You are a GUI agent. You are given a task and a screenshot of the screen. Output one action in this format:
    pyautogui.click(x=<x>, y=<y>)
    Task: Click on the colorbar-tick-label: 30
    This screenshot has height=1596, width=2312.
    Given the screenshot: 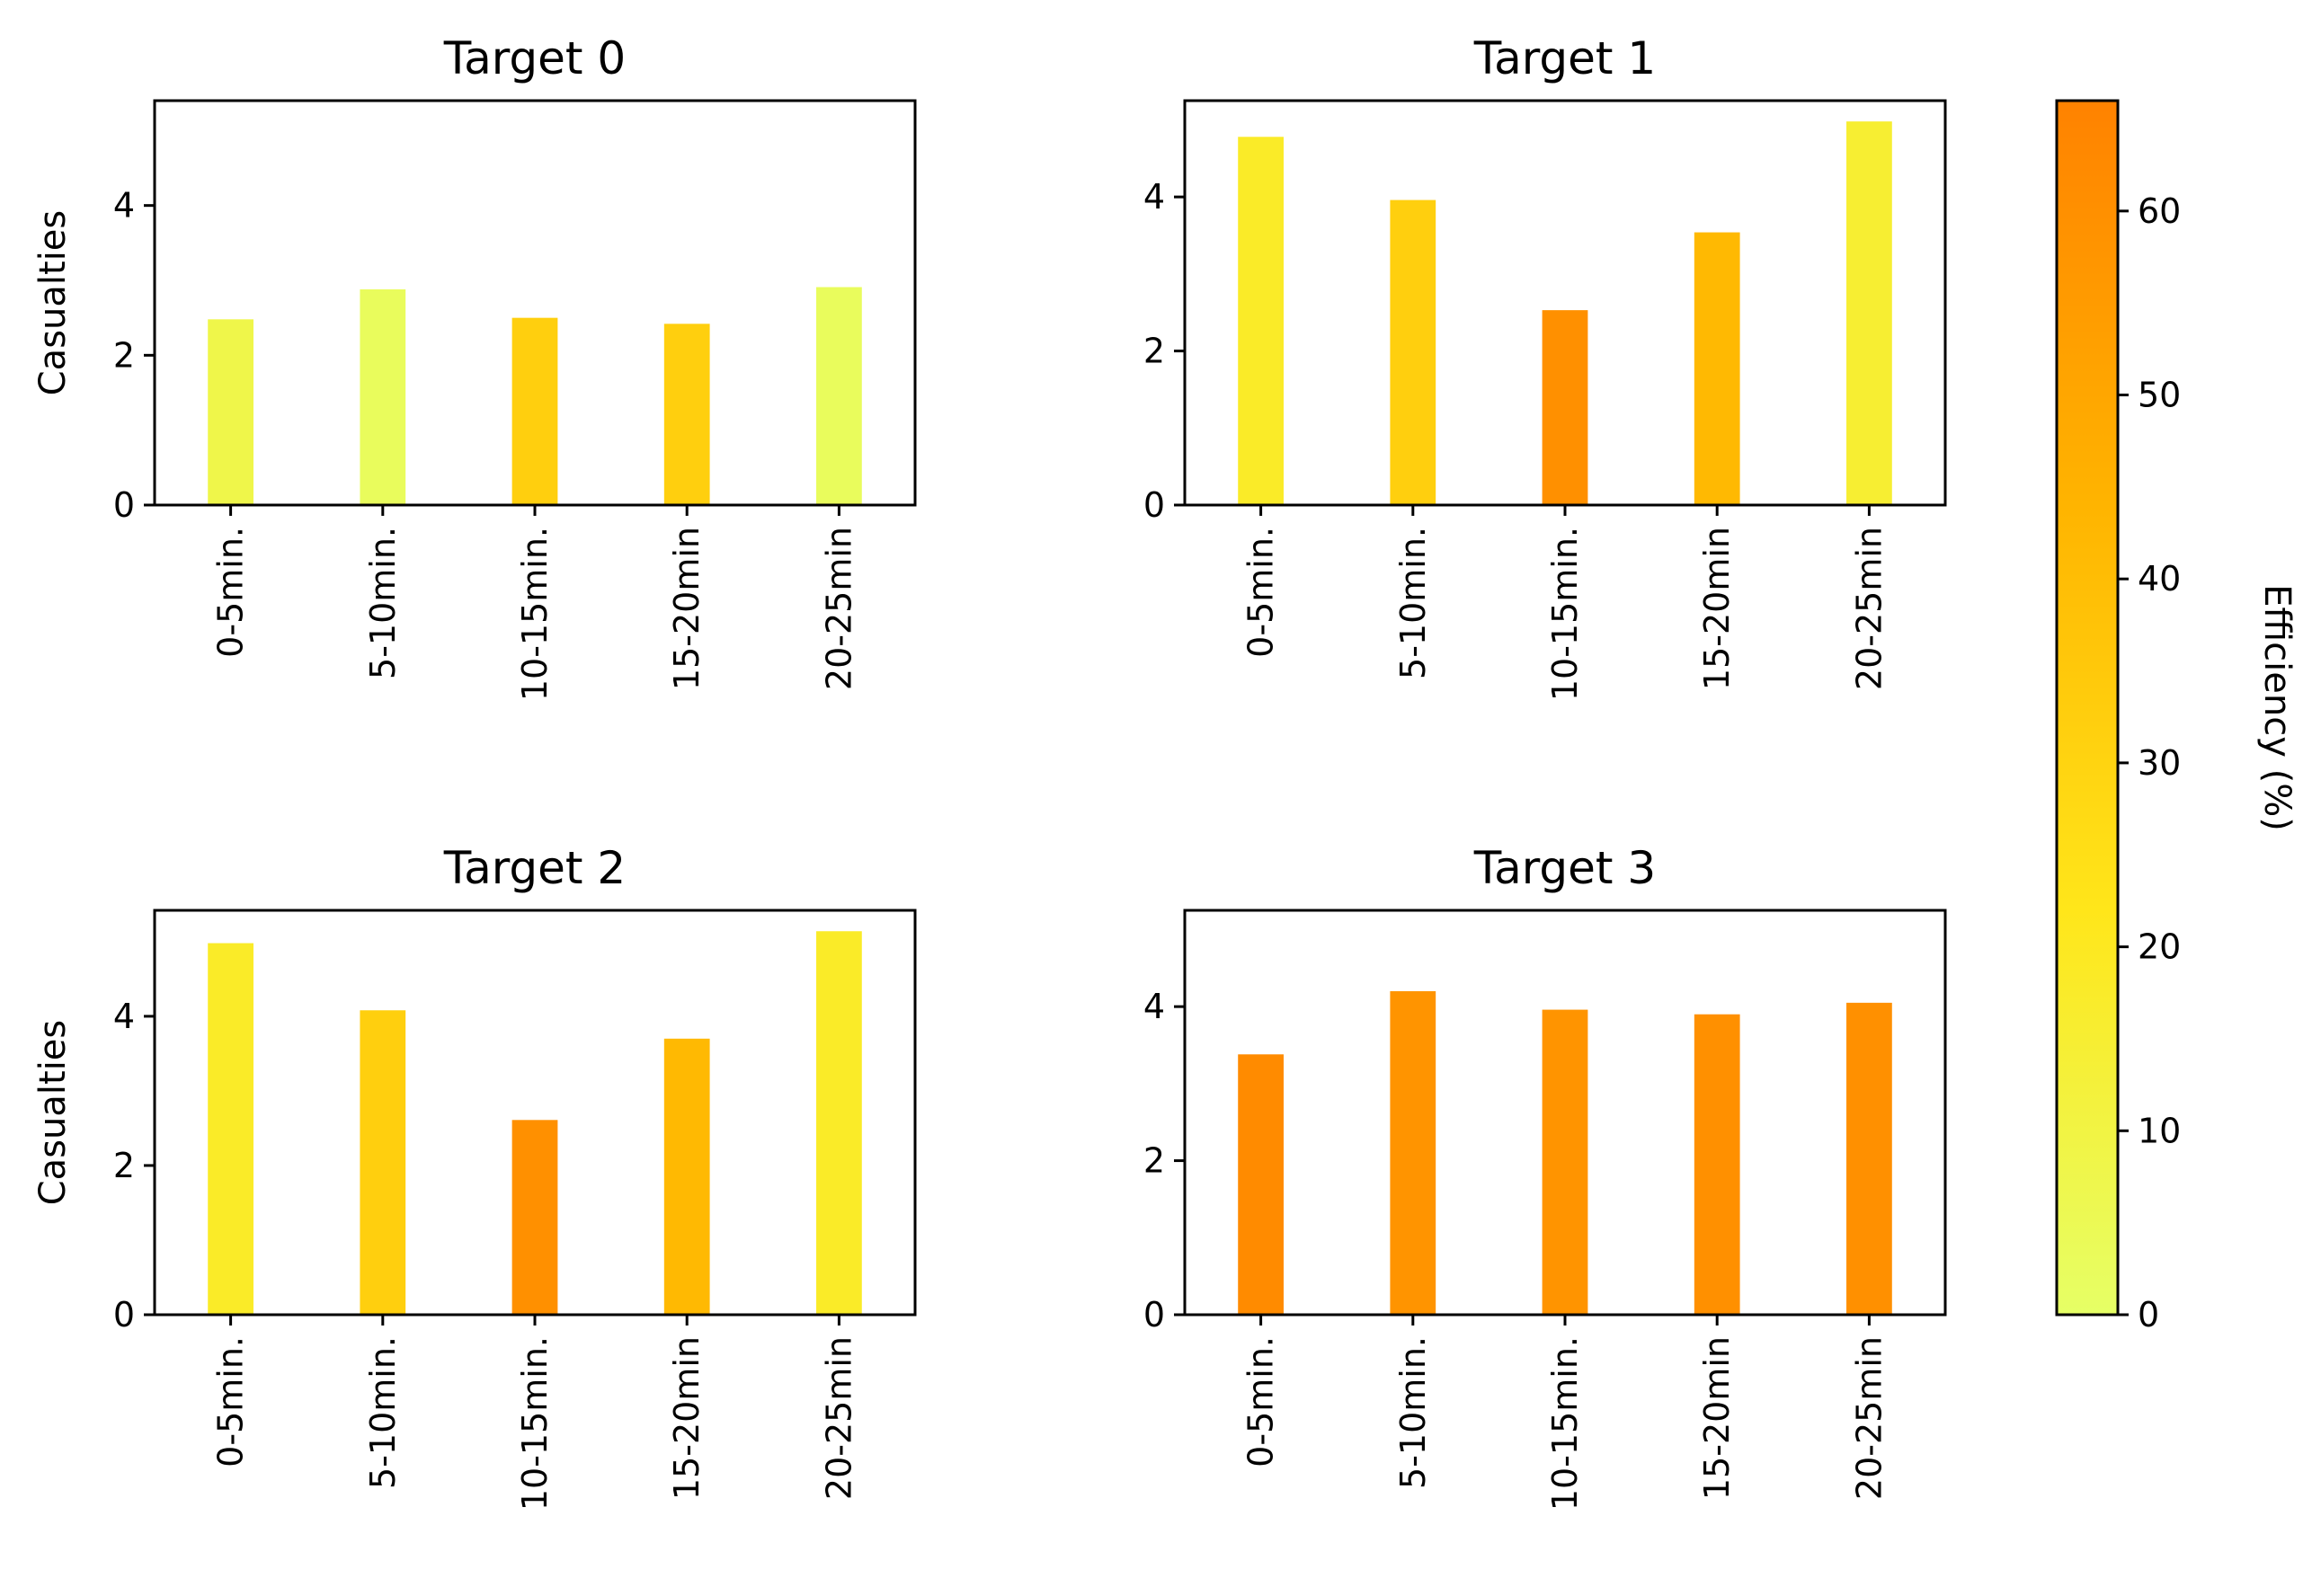 What is the action you would take?
    pyautogui.click(x=2159, y=763)
    